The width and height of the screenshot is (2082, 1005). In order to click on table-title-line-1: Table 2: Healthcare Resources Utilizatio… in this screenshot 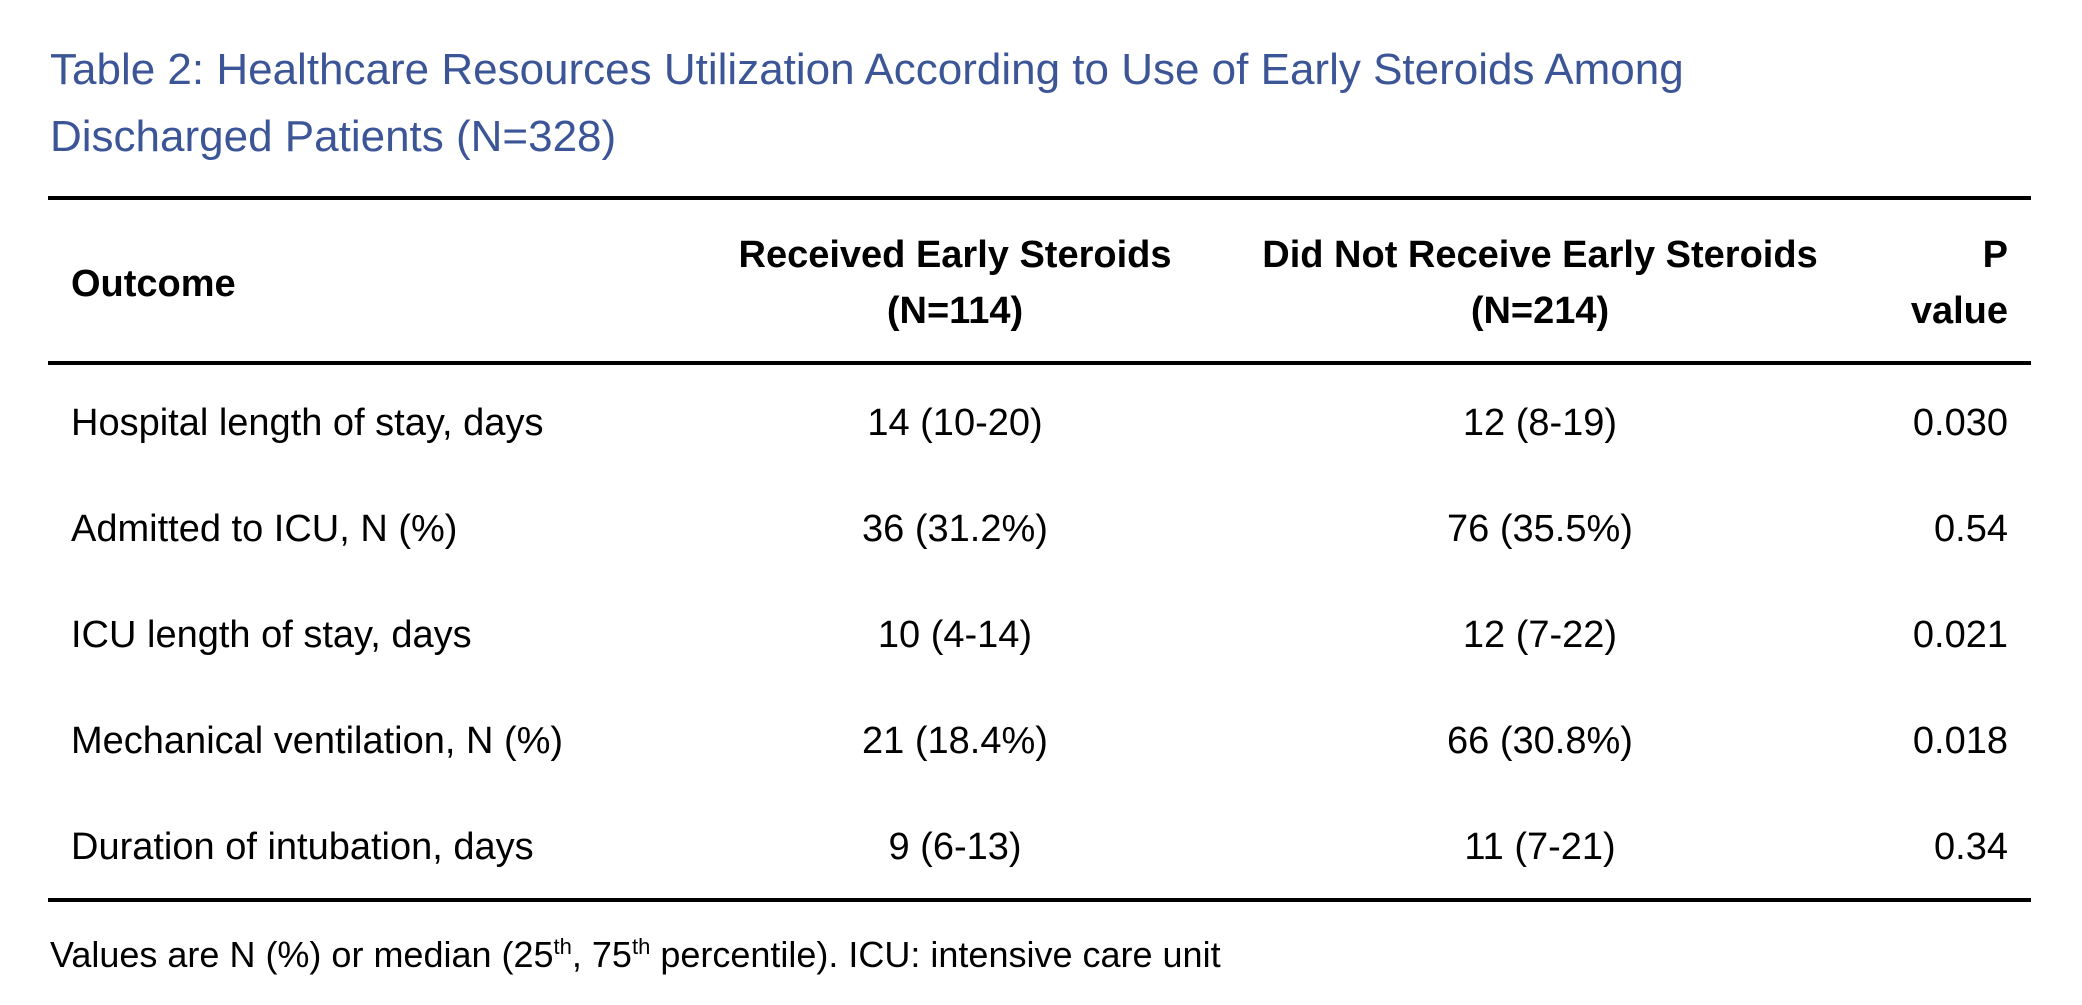, I will do `click(867, 69)`.